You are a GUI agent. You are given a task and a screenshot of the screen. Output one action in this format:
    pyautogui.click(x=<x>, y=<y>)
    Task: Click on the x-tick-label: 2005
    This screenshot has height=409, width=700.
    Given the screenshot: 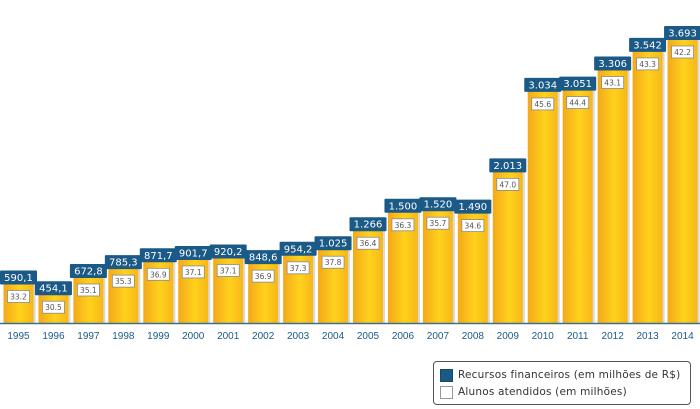 What is the action you would take?
    pyautogui.click(x=368, y=336)
    